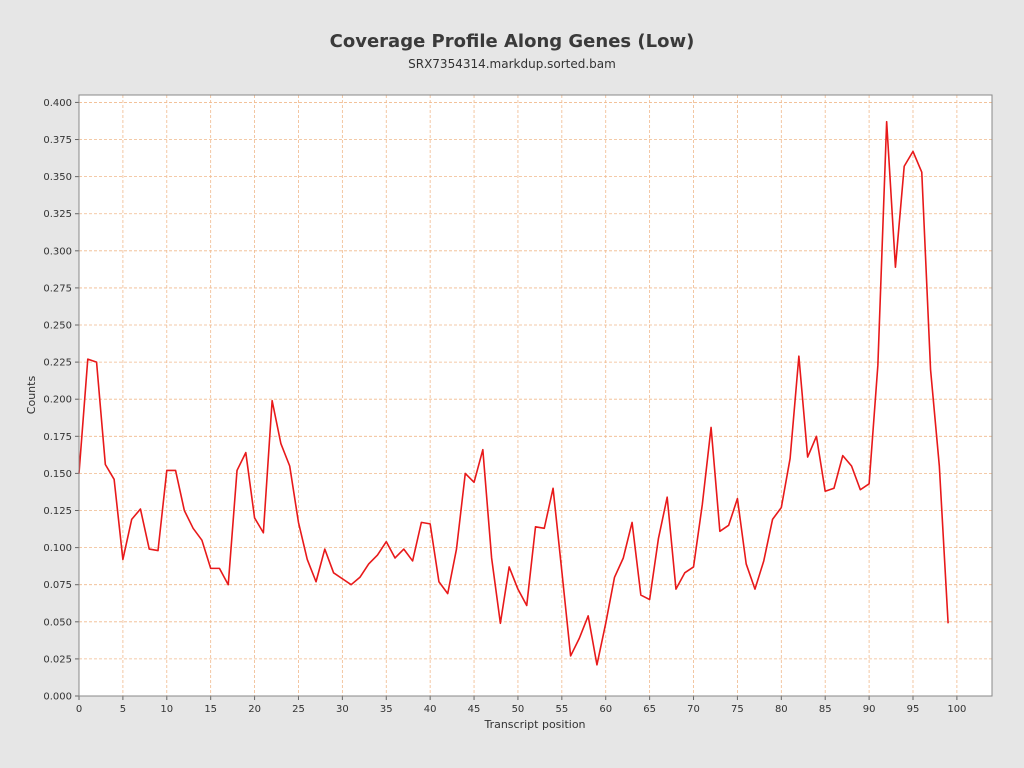  Describe the element at coordinates (57, 177) in the screenshot. I see `y-tick-label: 0.350` at that location.